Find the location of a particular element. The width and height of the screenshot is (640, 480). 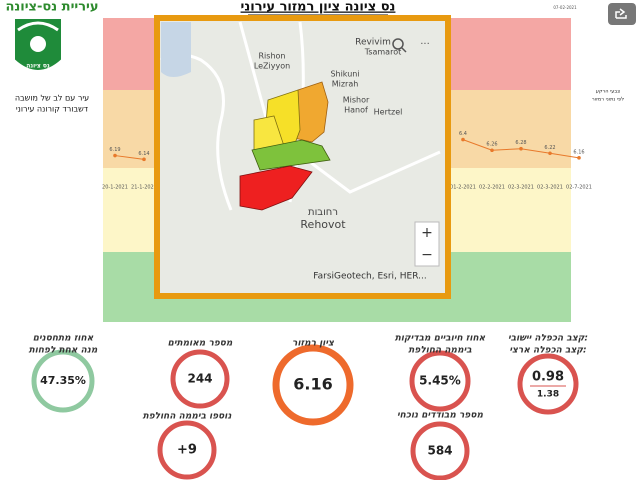

kpi-value: +9 is located at coordinates (187, 450).